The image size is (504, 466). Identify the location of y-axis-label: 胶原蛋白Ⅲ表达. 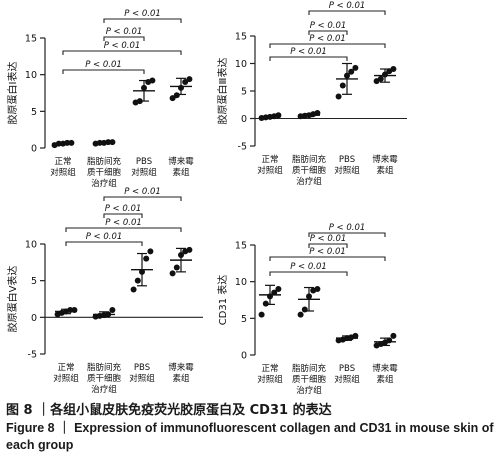
(222, 91).